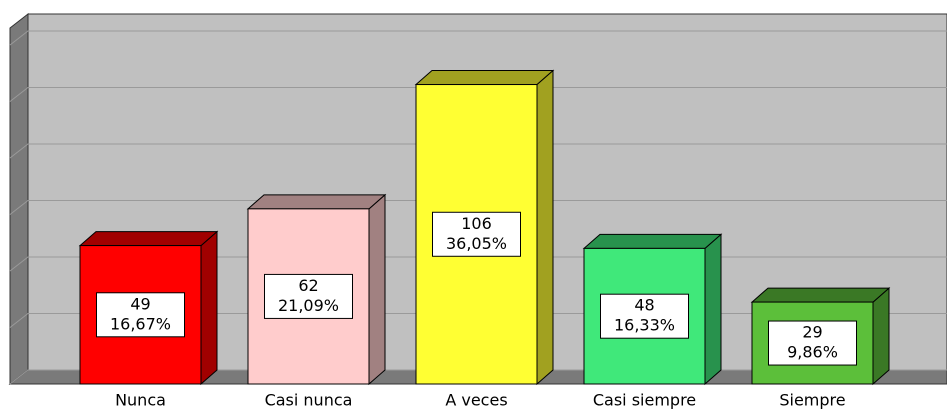 The height and width of the screenshot is (411, 947). I want to click on left-wall, so click(19, 199).